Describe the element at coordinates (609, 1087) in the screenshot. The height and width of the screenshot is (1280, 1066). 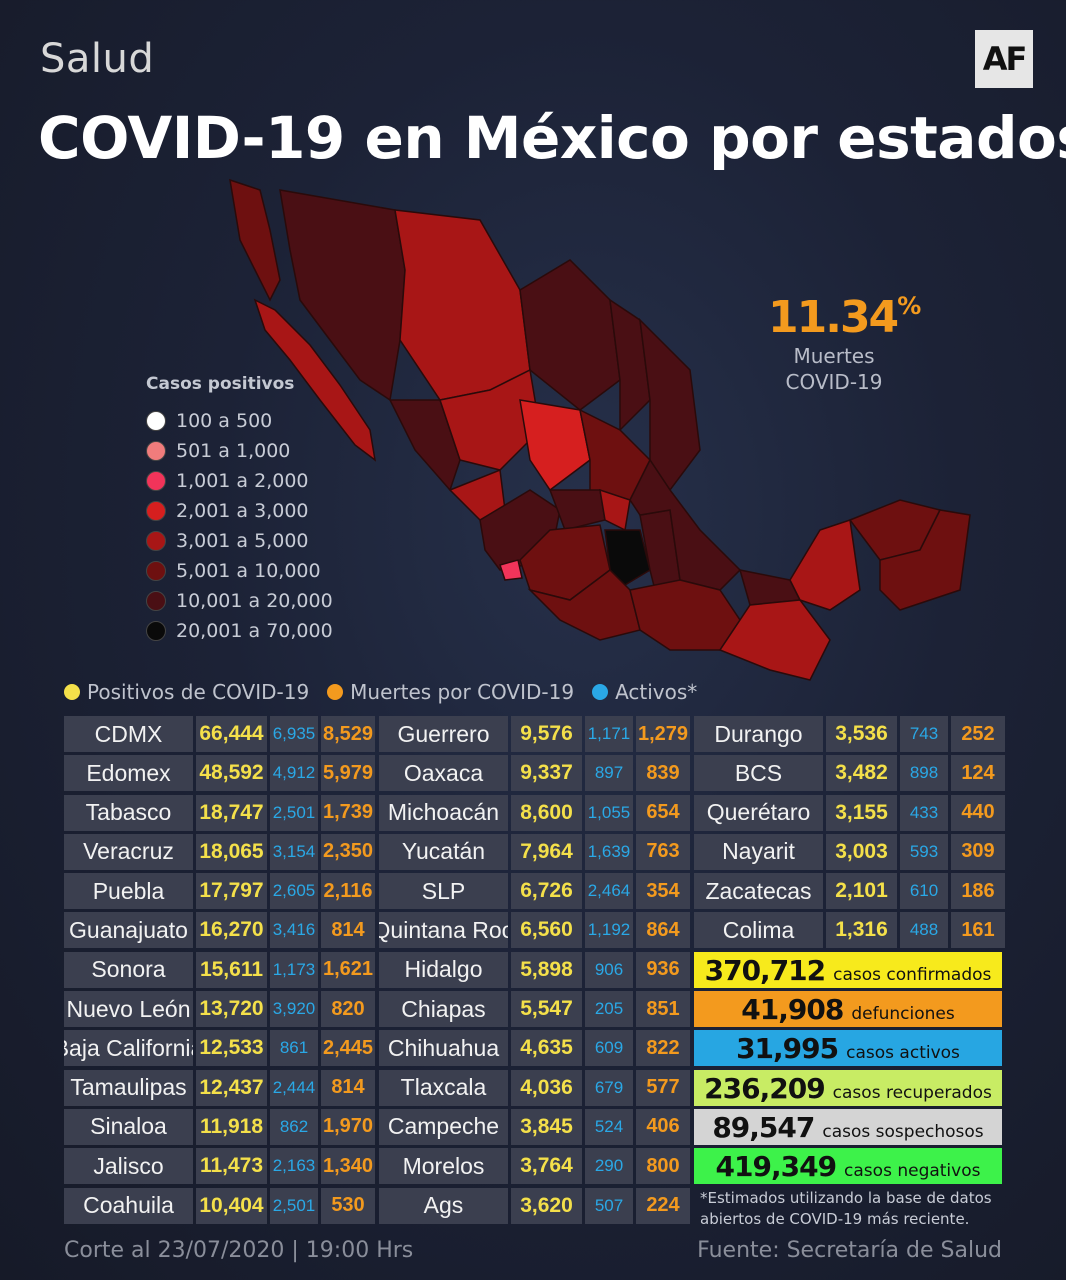
I see `active-cases: 679` at that location.